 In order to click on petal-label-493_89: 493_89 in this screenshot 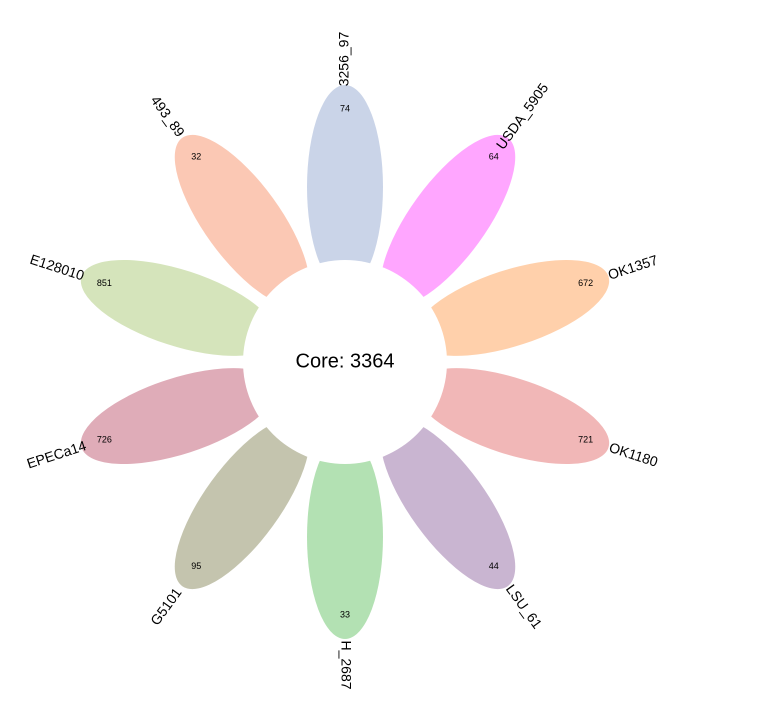, I will do `click(168, 116)`.